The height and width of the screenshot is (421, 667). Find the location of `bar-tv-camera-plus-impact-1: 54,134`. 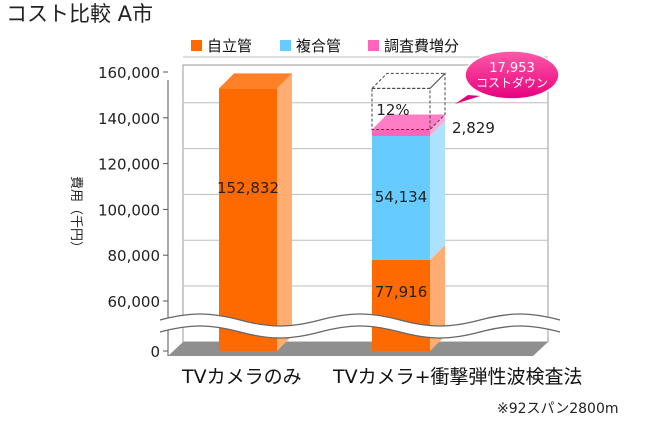

bar-tv-camera-plus-impact-1: 54,134 is located at coordinates (408, 190).